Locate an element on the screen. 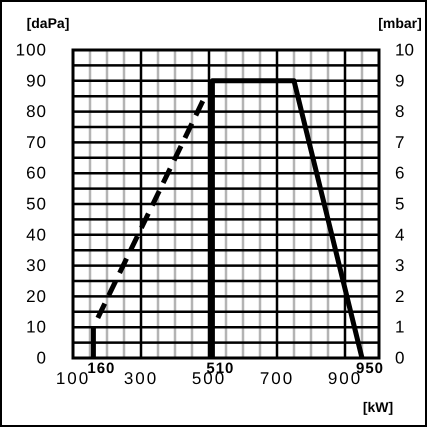 The image size is (427, 427). y2-tick-label: 5 is located at coordinates (399, 204).